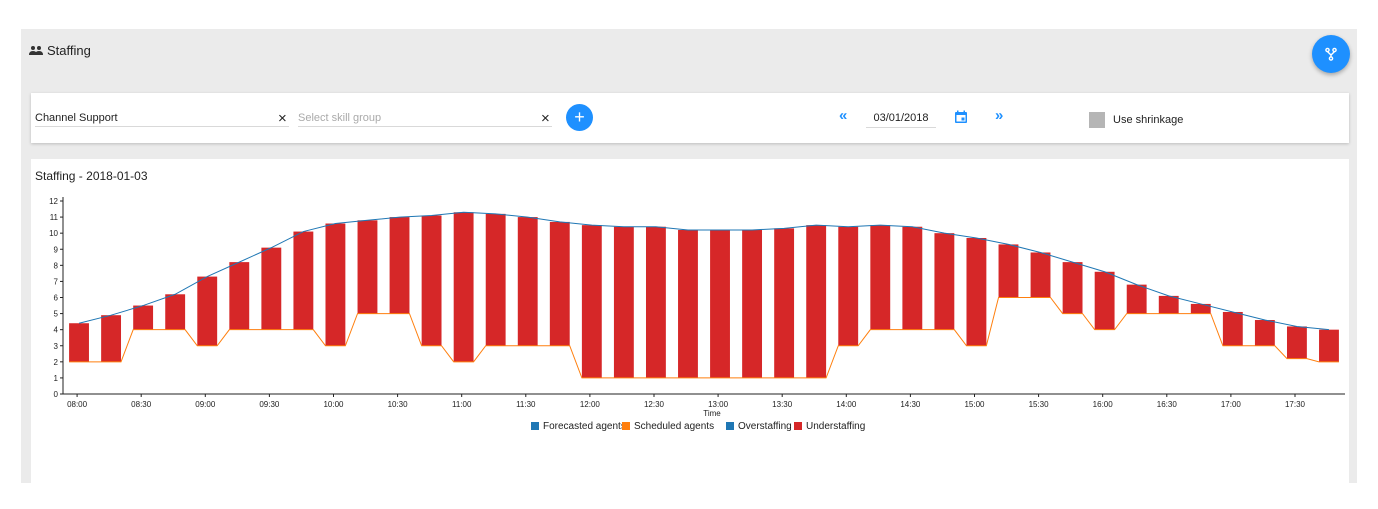 The width and height of the screenshot is (1378, 509). I want to click on y-tick-label: 0, so click(56, 394).